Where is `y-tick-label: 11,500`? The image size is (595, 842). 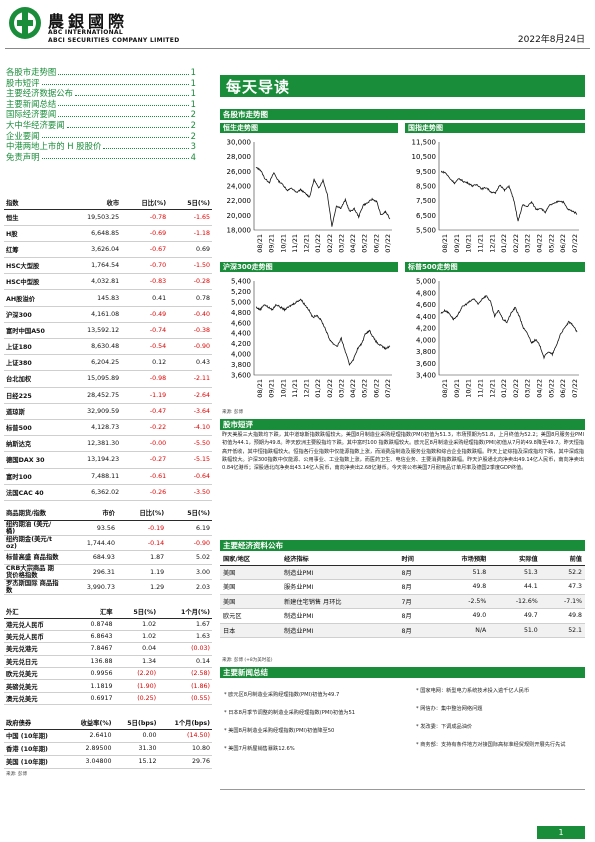 y-tick-label: 11,500 is located at coordinates (424, 143).